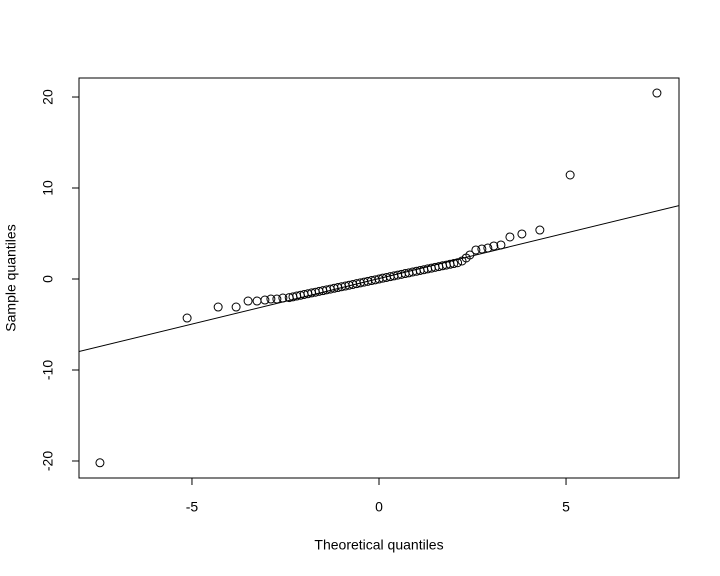 This screenshot has height=576, width=720. I want to click on y-tick-label: -20, so click(48, 461).